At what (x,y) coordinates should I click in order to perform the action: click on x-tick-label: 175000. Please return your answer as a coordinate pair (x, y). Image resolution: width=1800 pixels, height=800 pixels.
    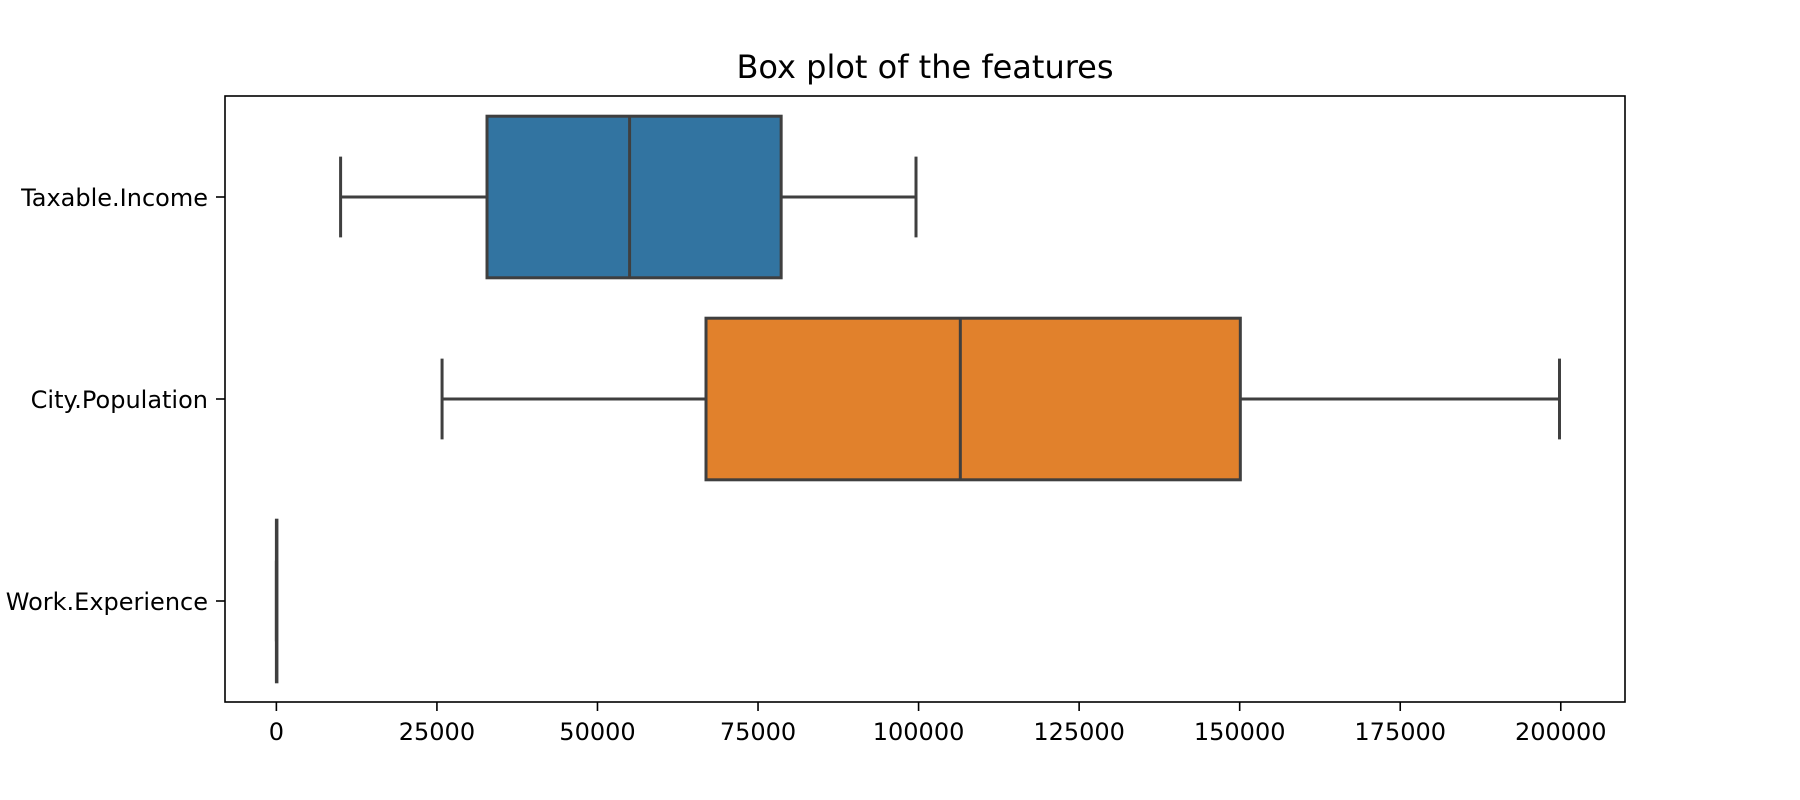
    Looking at the image, I should click on (1400, 732).